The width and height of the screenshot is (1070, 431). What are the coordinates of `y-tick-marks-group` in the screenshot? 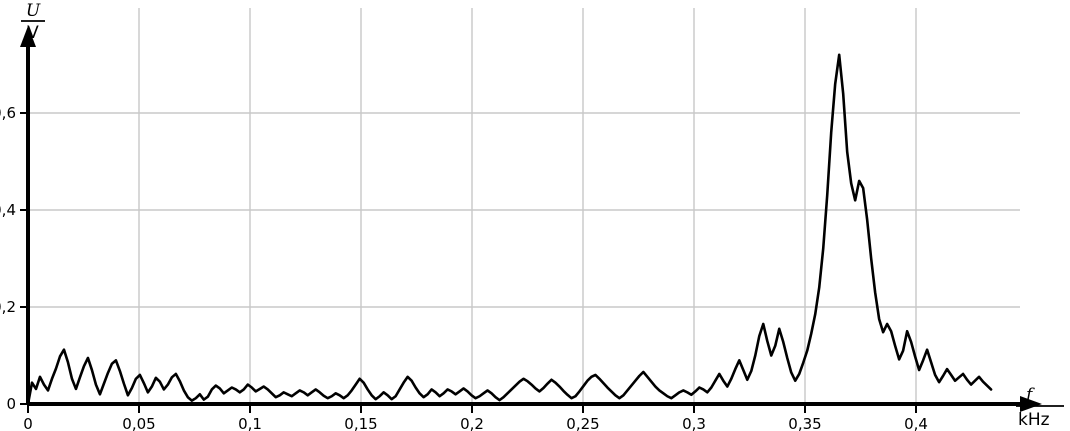 It's located at (24, 258).